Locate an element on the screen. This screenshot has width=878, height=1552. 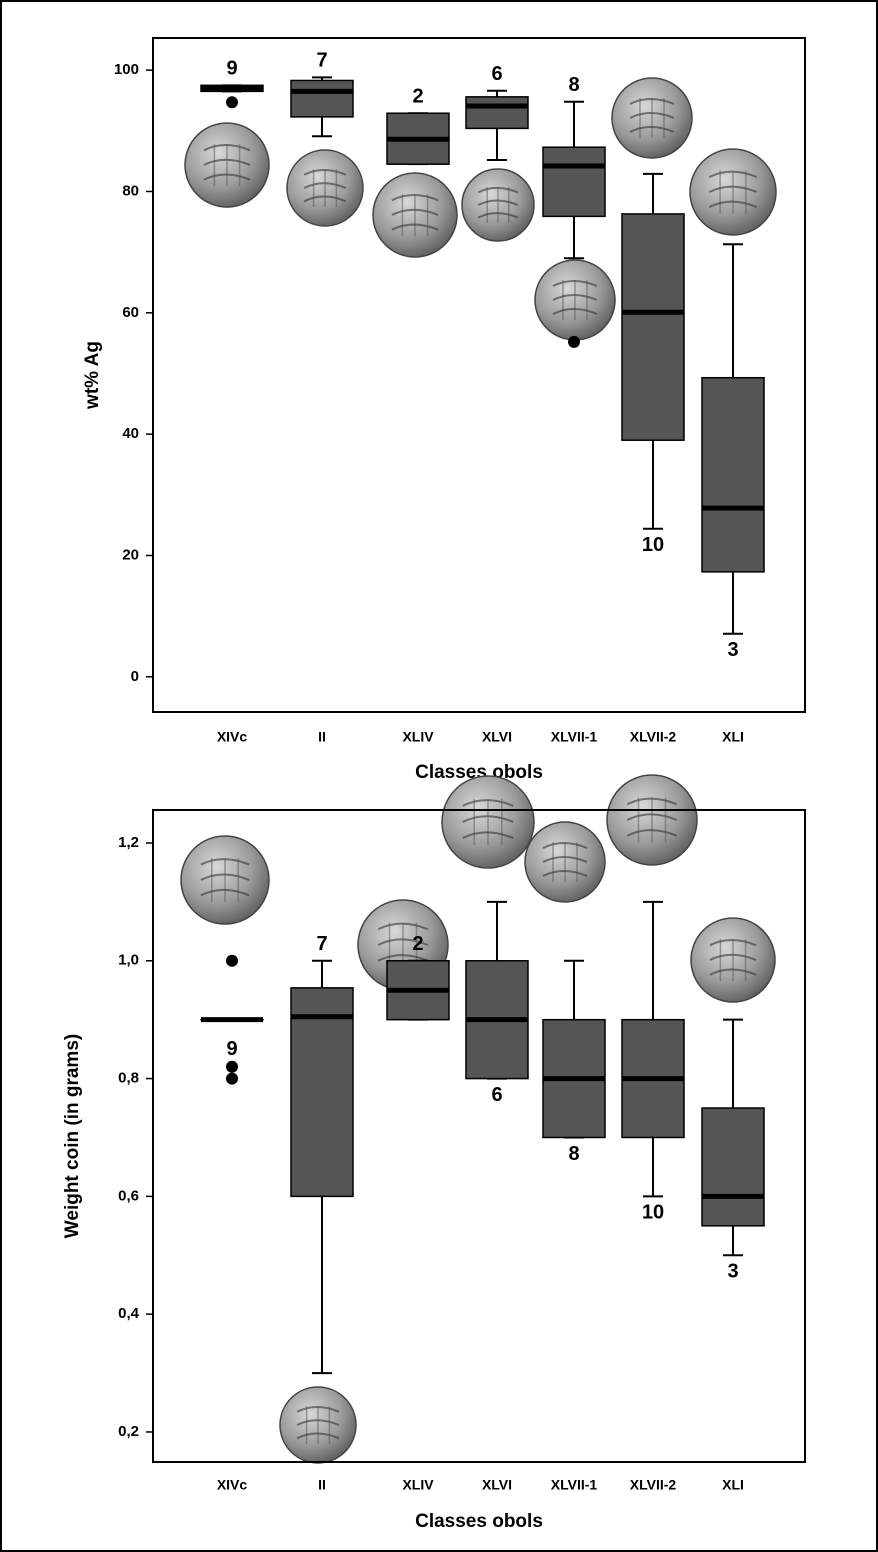
y-tick-label: 0,6 is located at coordinates (128, 1195).